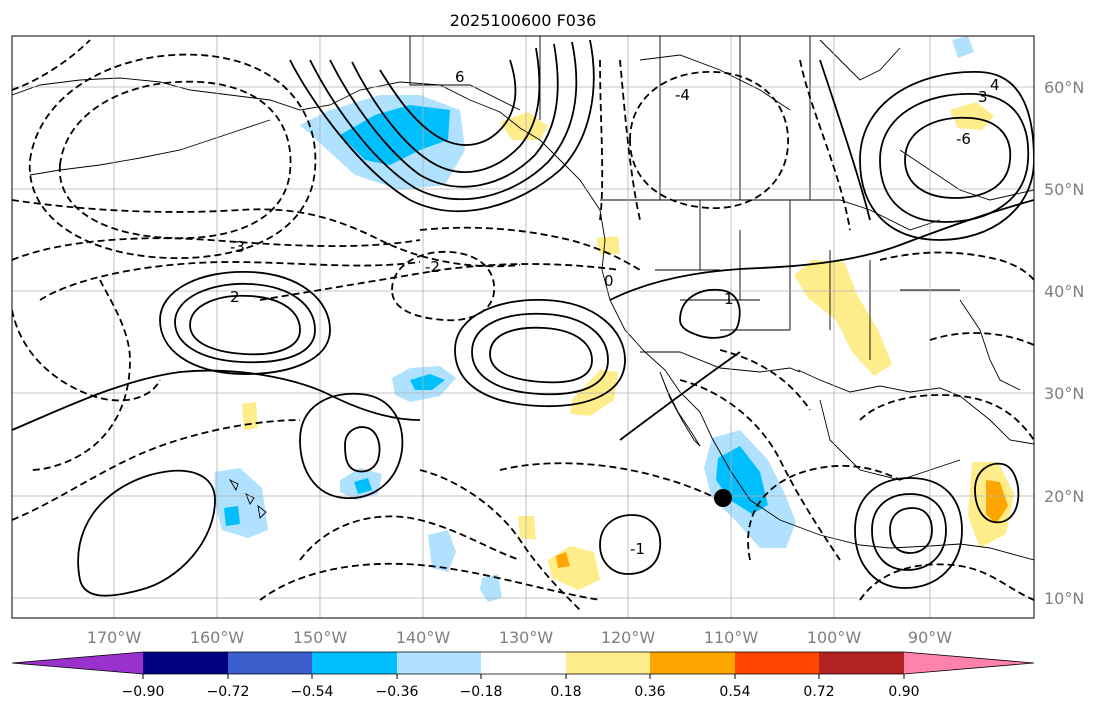 Image resolution: width=1105 pixels, height=712 pixels. I want to click on lat-label-40n: 40°N, so click(1064, 291).